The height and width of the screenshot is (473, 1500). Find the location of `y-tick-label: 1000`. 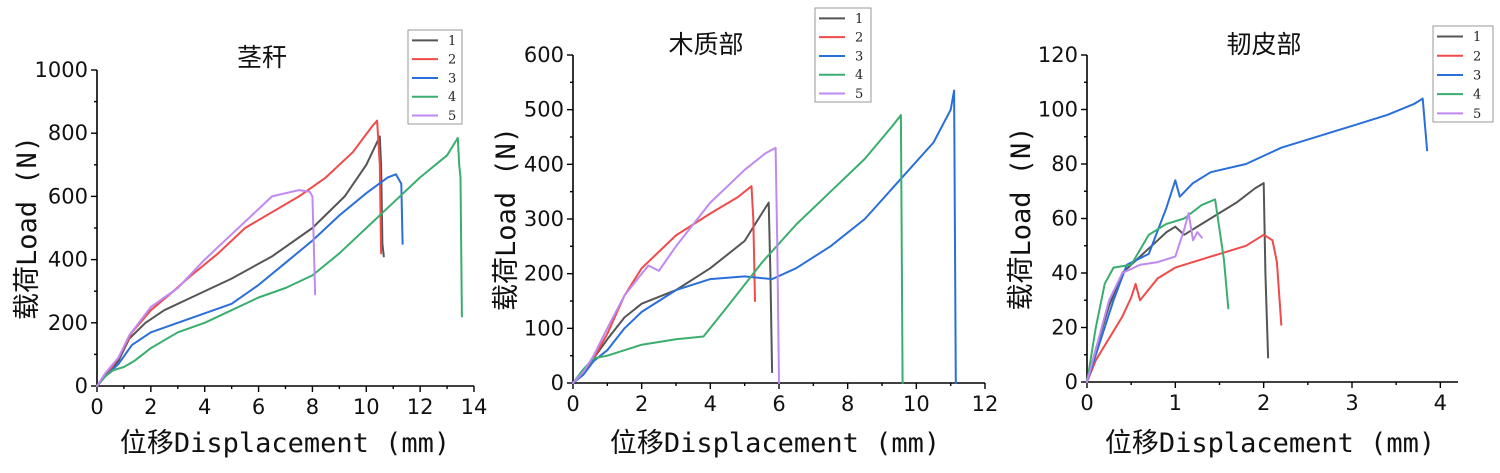

y-tick-label: 1000 is located at coordinates (61, 70).